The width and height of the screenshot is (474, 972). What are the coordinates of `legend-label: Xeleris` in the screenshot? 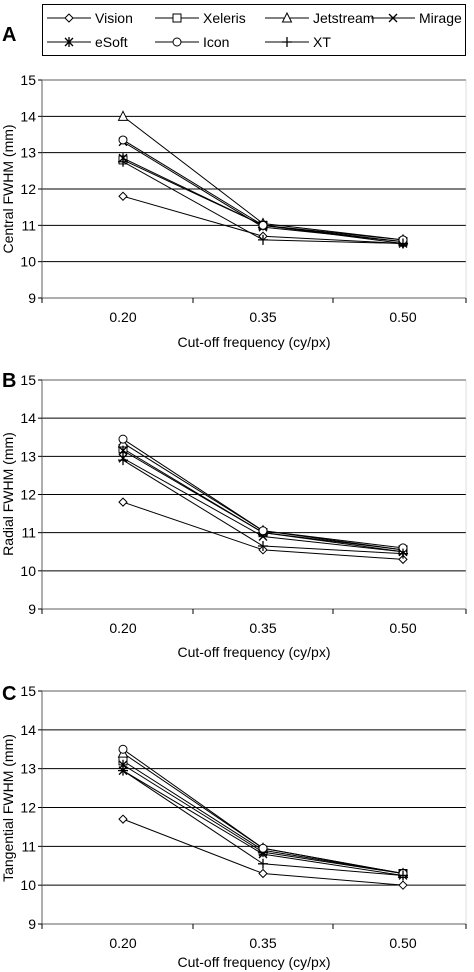 It's located at (224, 18).